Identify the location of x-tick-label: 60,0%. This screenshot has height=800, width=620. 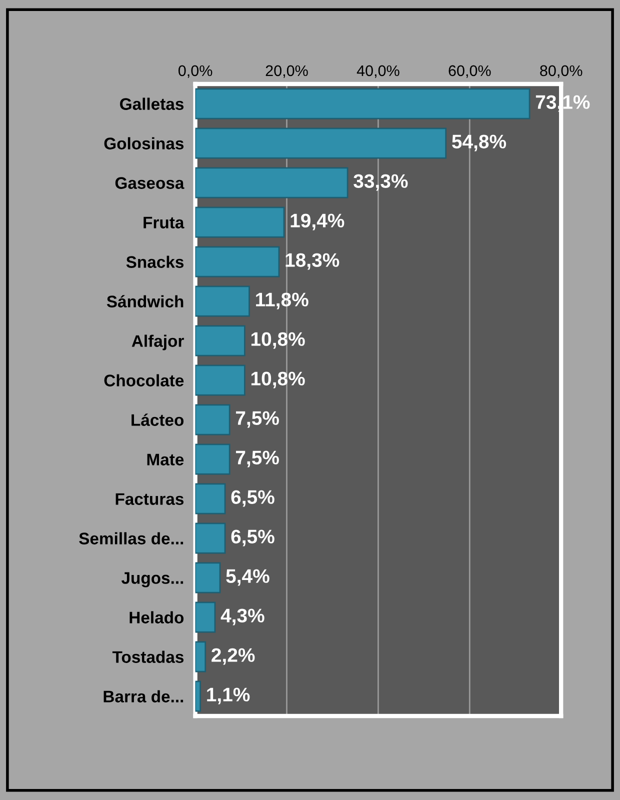
(469, 71).